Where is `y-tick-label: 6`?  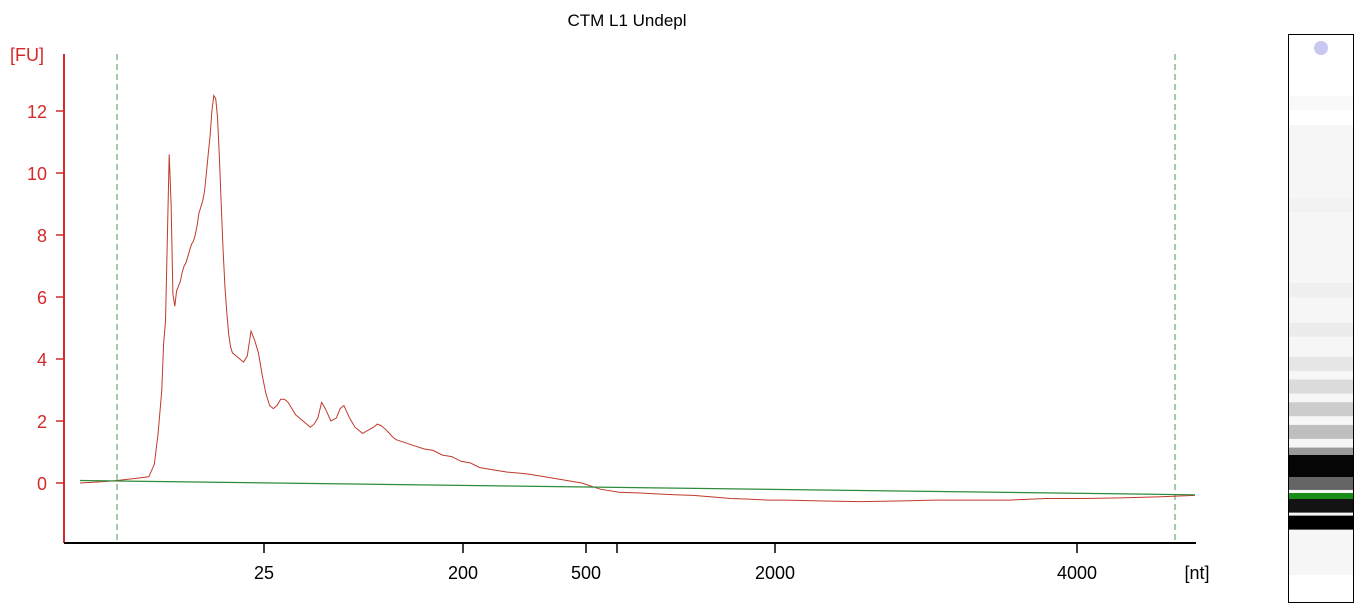 y-tick-label: 6 is located at coordinates (42, 298).